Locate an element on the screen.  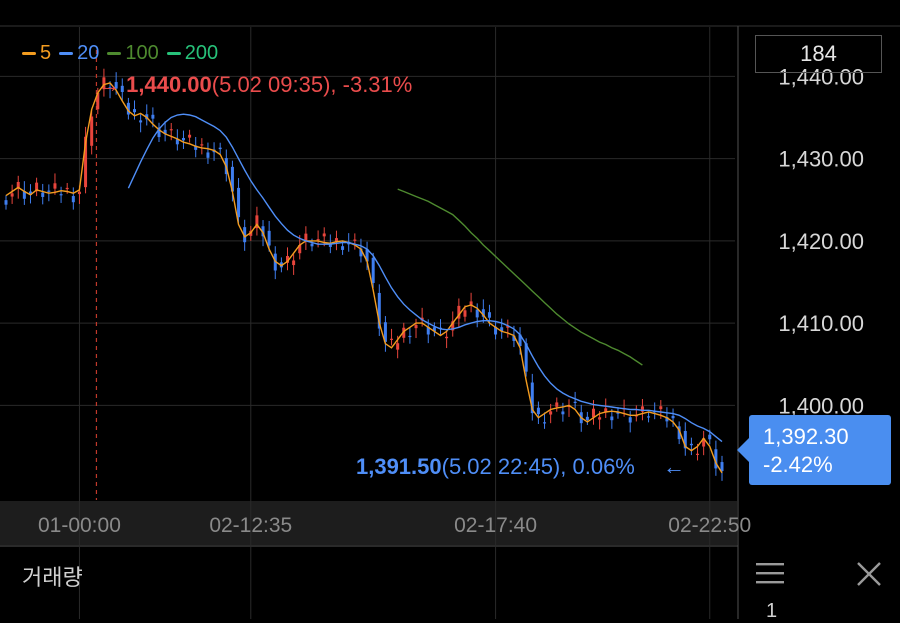
ma20-label: 20 is located at coordinates (88, 53).